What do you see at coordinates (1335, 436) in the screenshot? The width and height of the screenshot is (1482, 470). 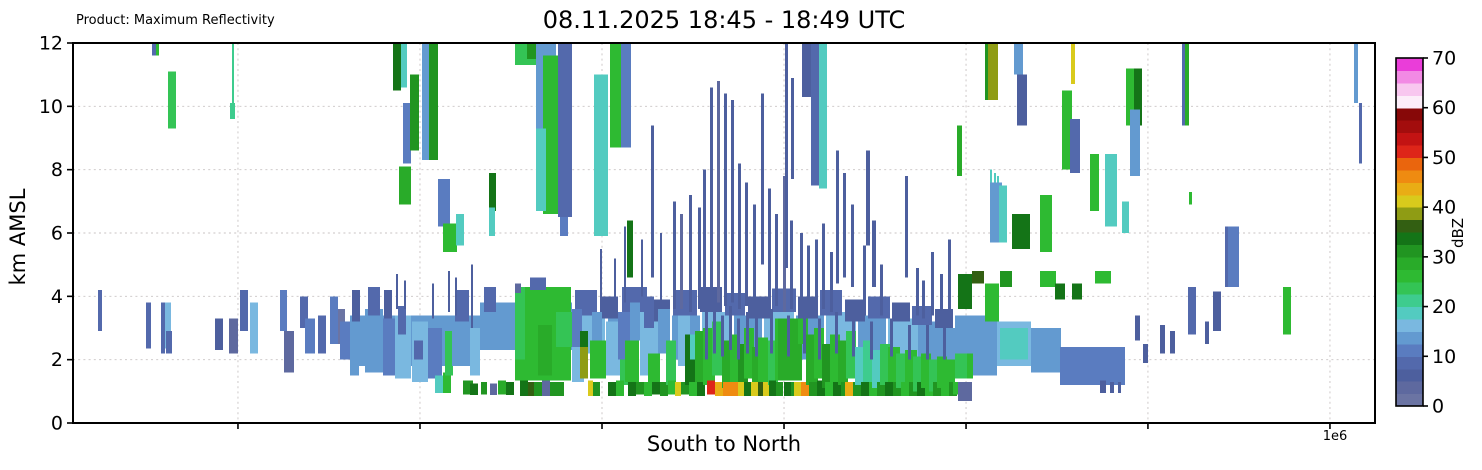 I see `x-offset-label: 1e6` at bounding box center [1335, 436].